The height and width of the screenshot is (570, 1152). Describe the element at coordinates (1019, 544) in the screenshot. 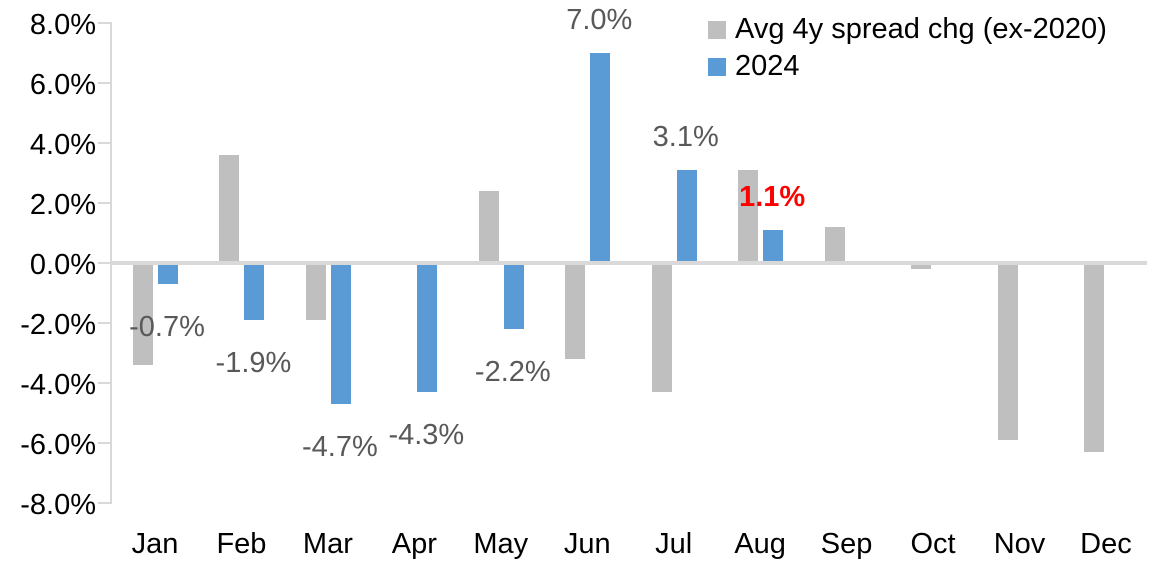

I see `x-tick-label-nov: Nov` at that location.